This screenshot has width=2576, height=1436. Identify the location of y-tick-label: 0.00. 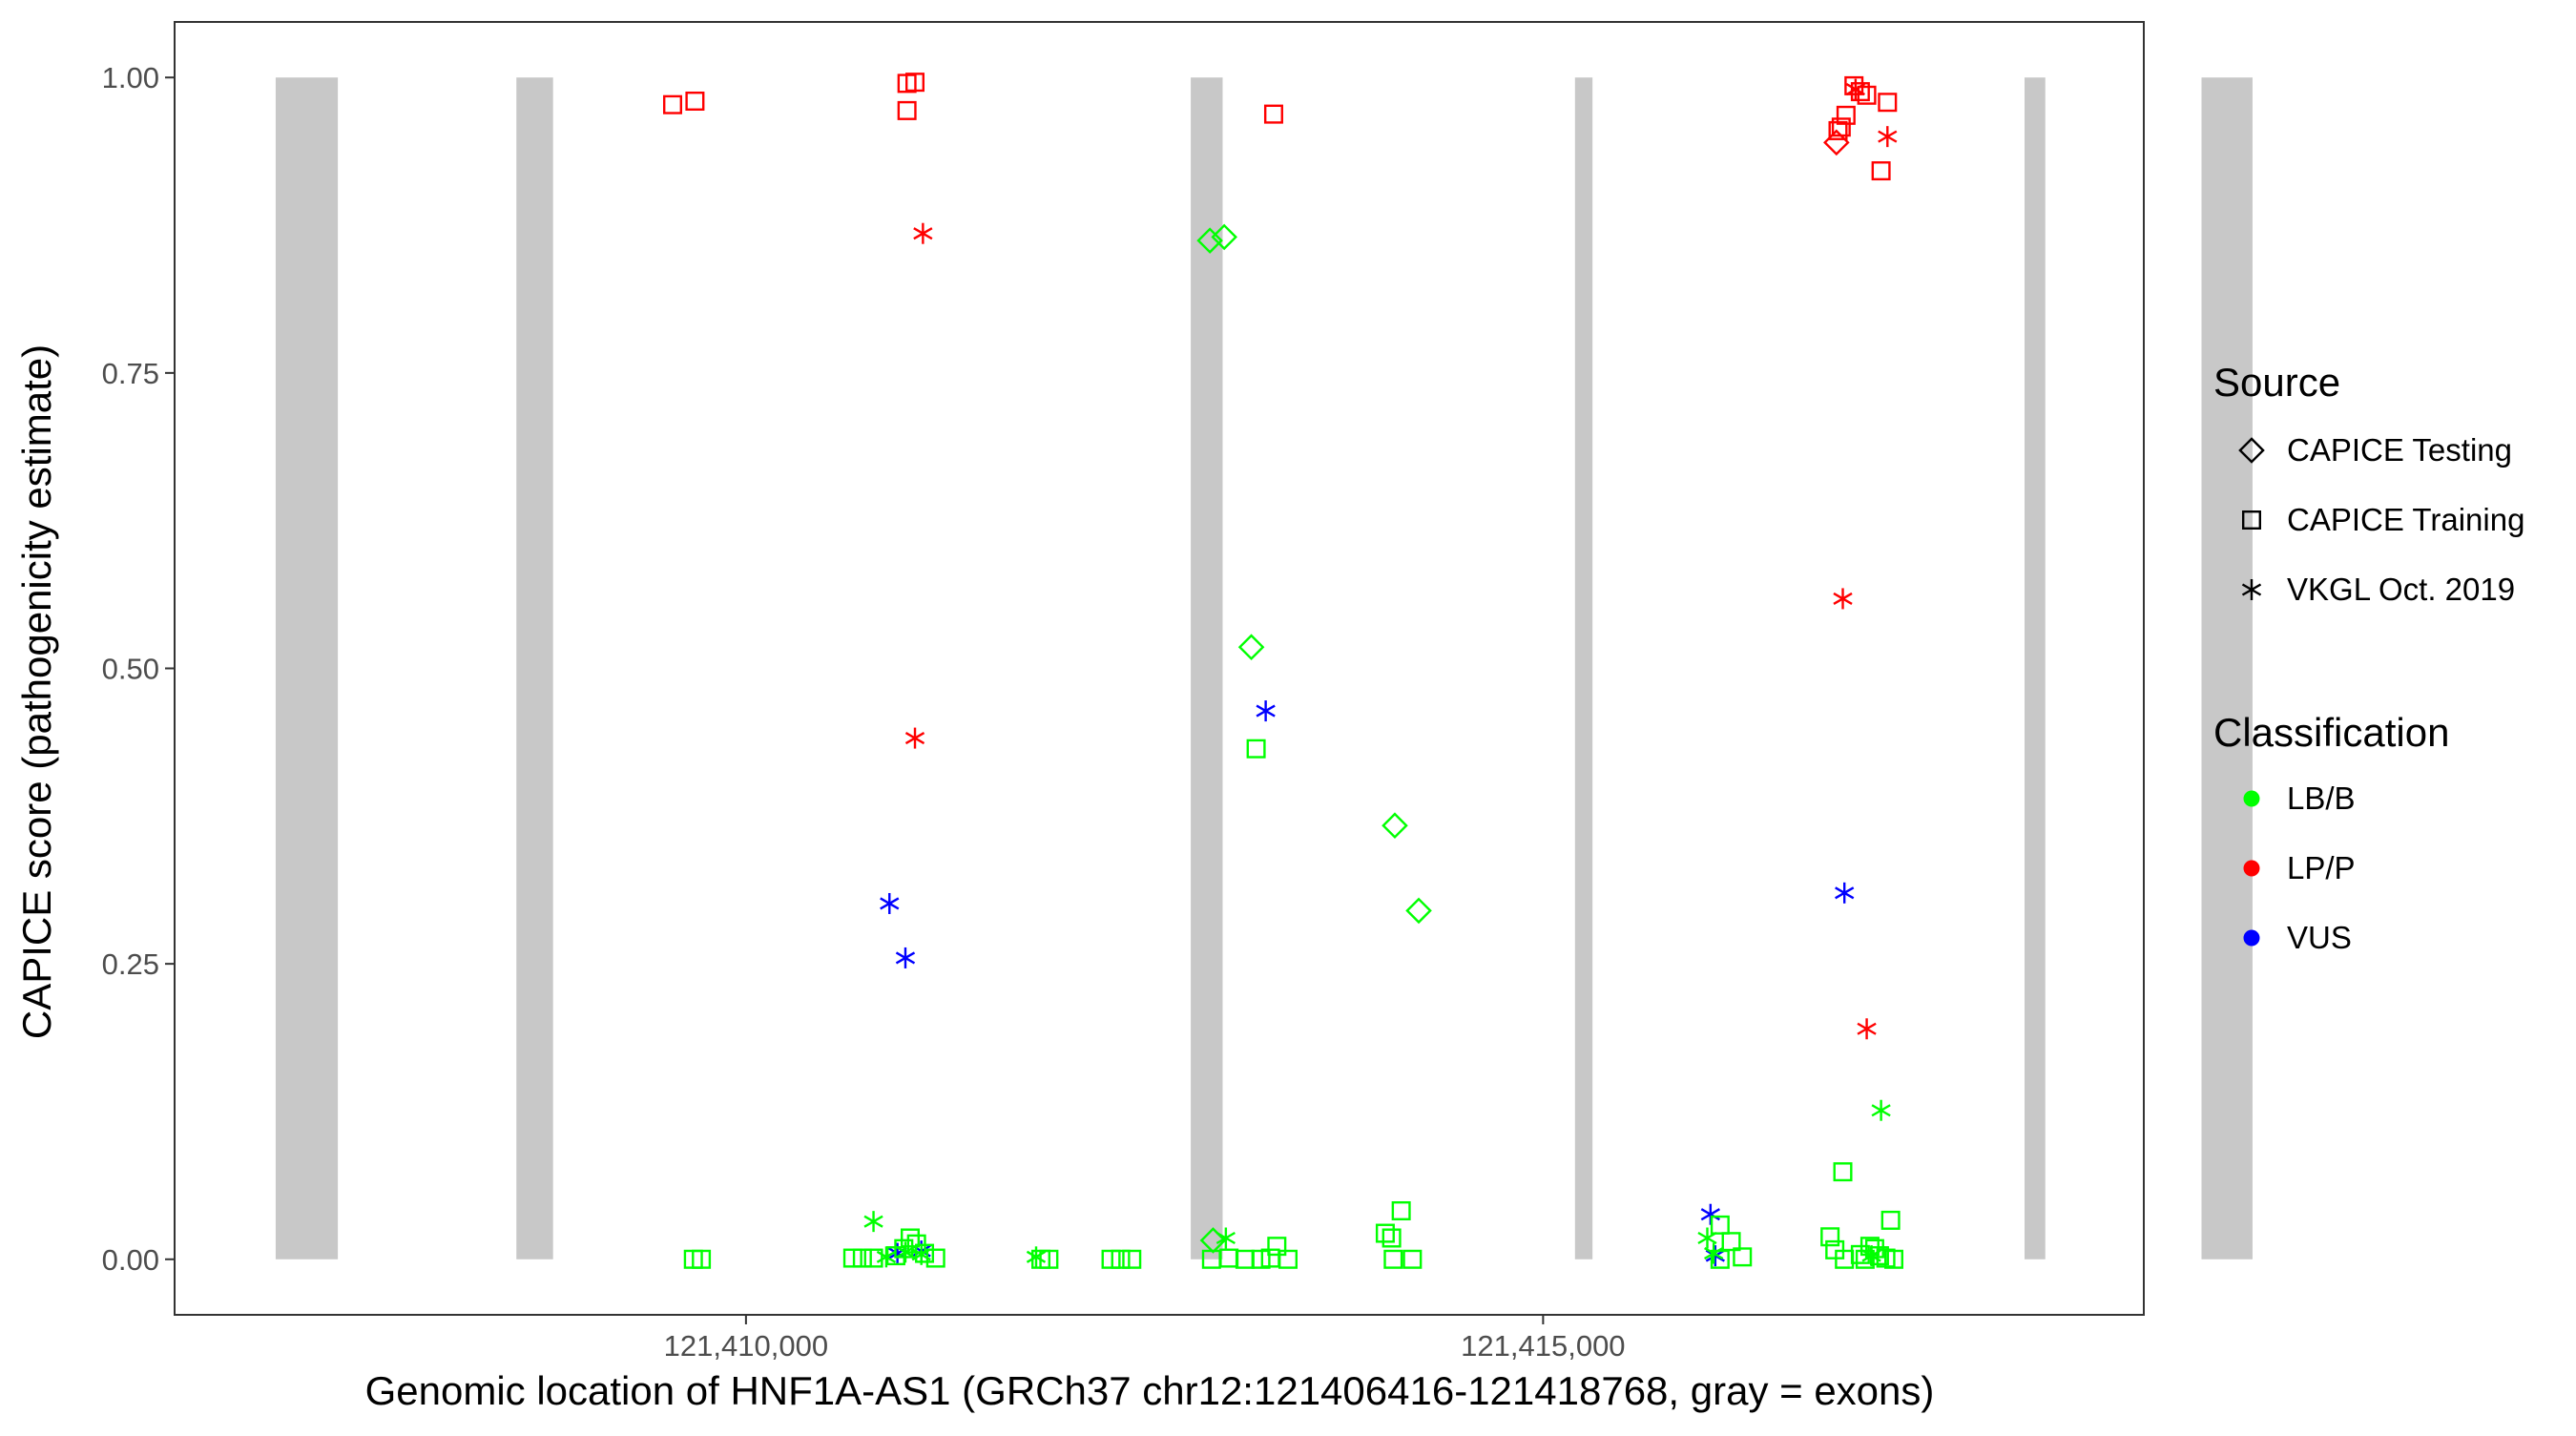
(130, 1260).